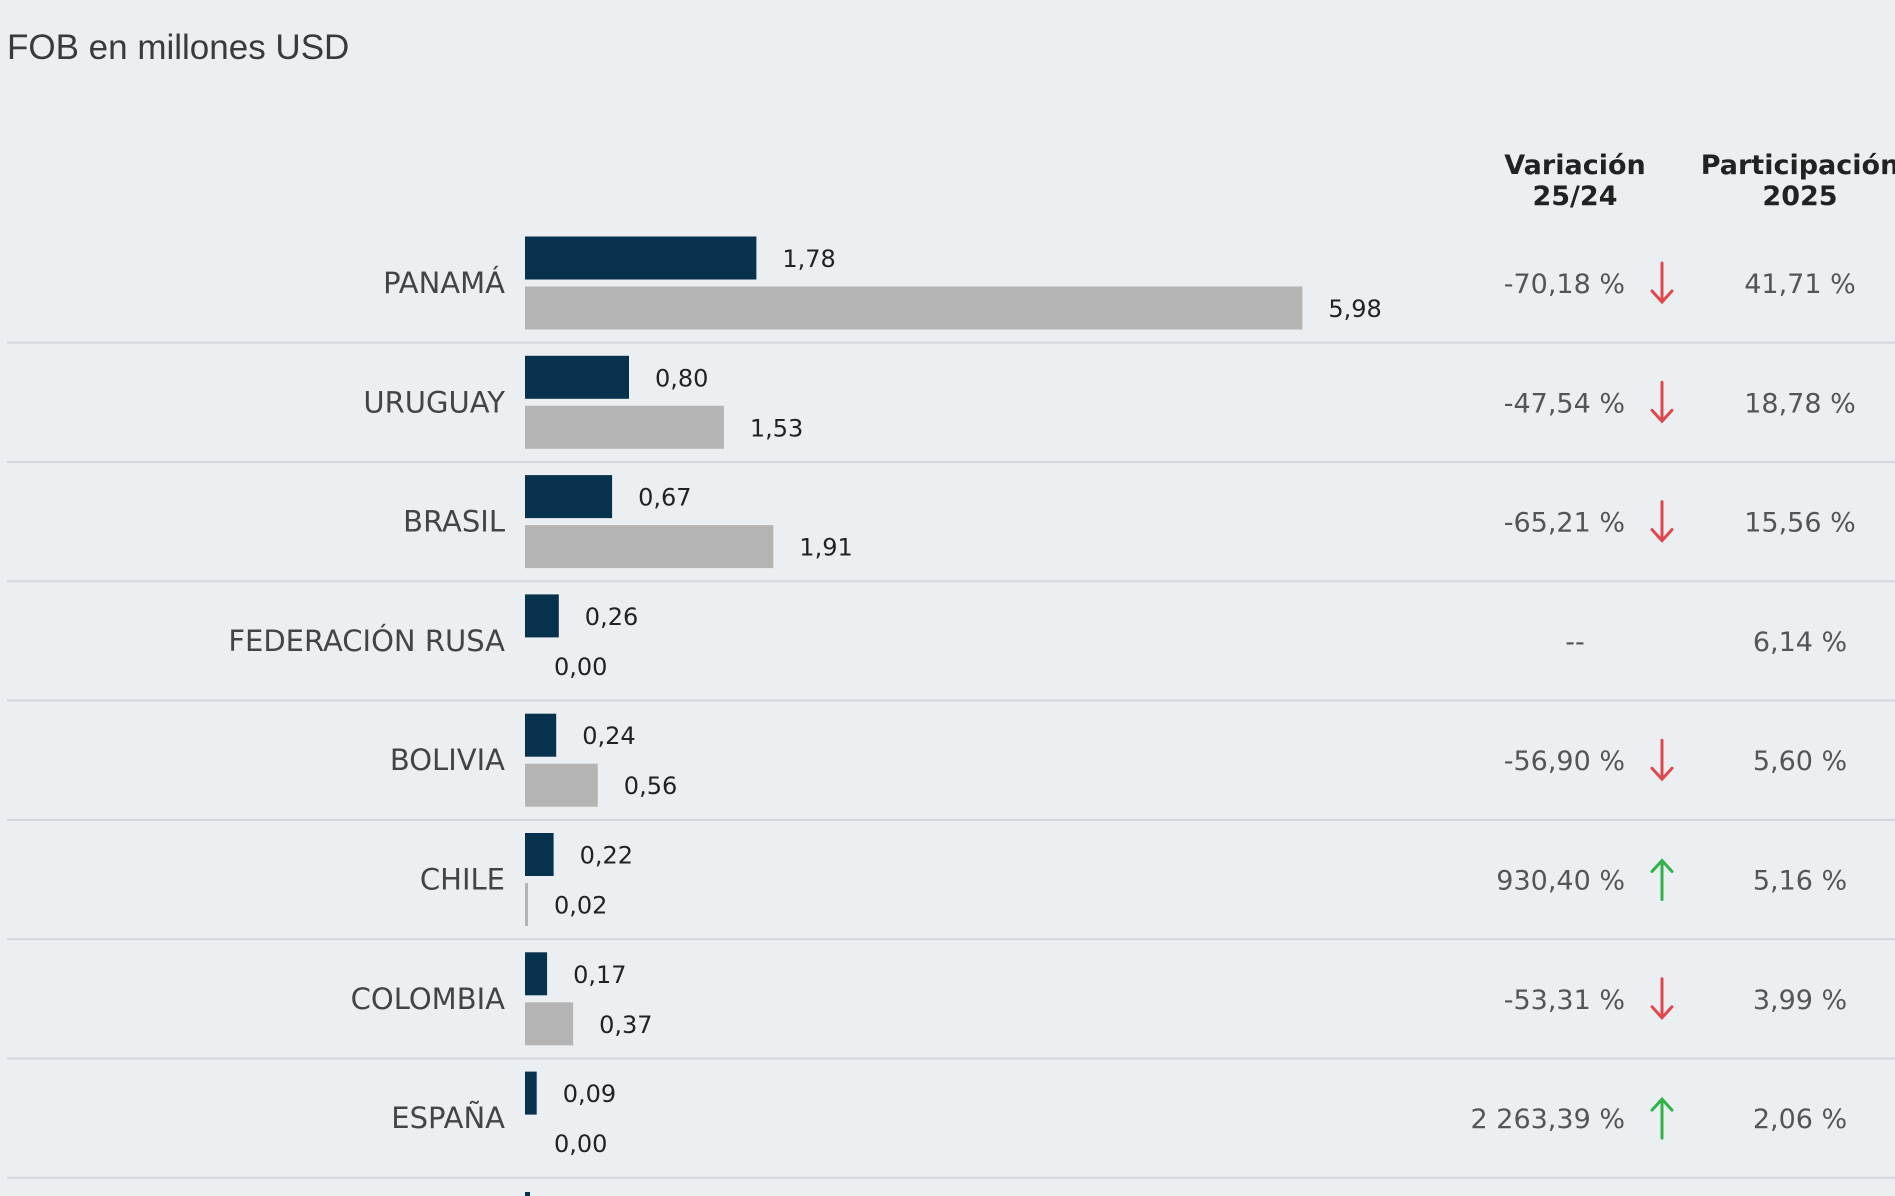  I want to click on country-label: BRASIL, so click(454, 522).